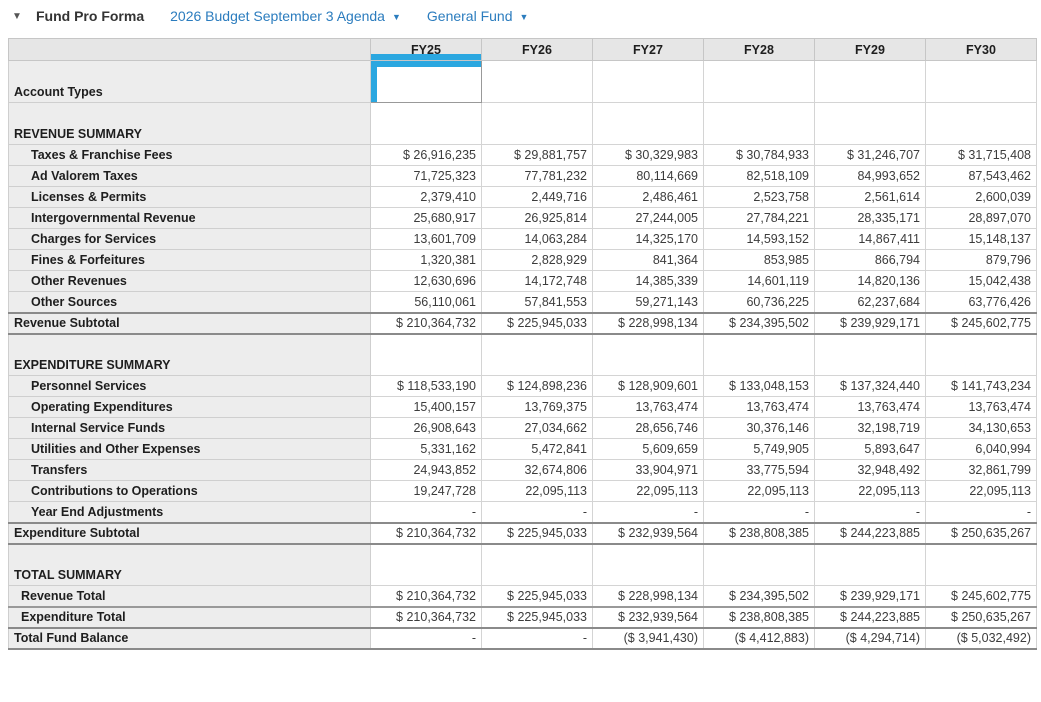  Describe the element at coordinates (870, 449) in the screenshot. I see `value-cell-fy29: 5,893,647` at that location.